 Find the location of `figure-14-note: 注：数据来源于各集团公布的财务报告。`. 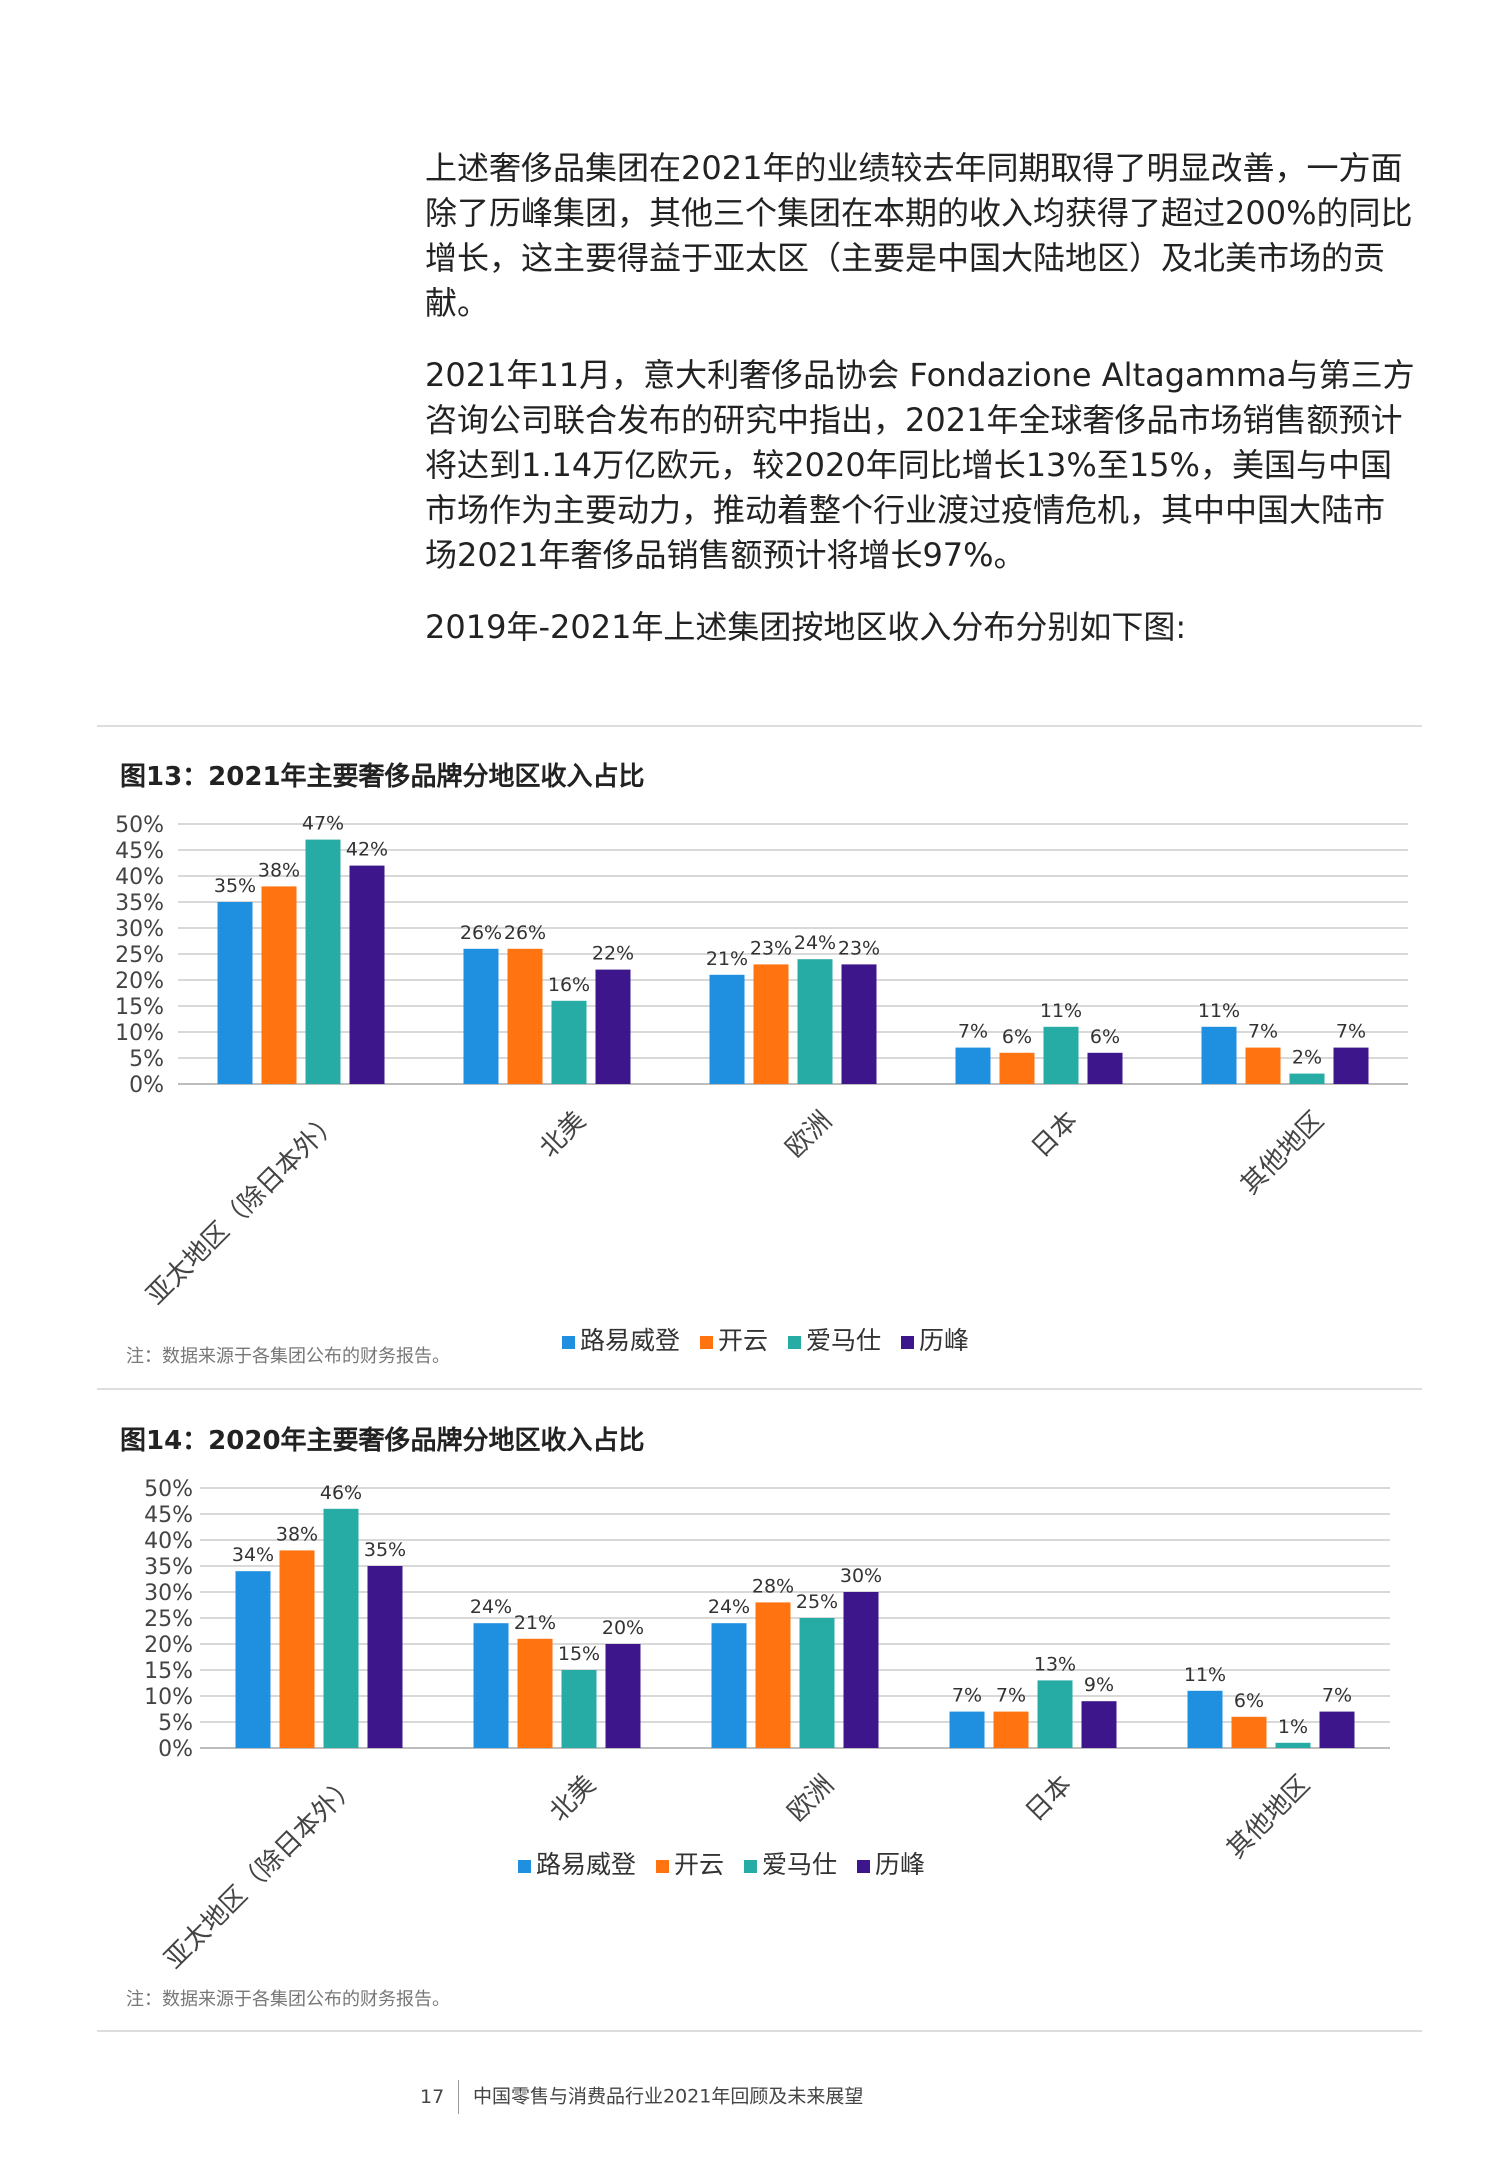

figure-14-note: 注：数据来源于各集团公布的财务报告。 is located at coordinates (288, 1999).